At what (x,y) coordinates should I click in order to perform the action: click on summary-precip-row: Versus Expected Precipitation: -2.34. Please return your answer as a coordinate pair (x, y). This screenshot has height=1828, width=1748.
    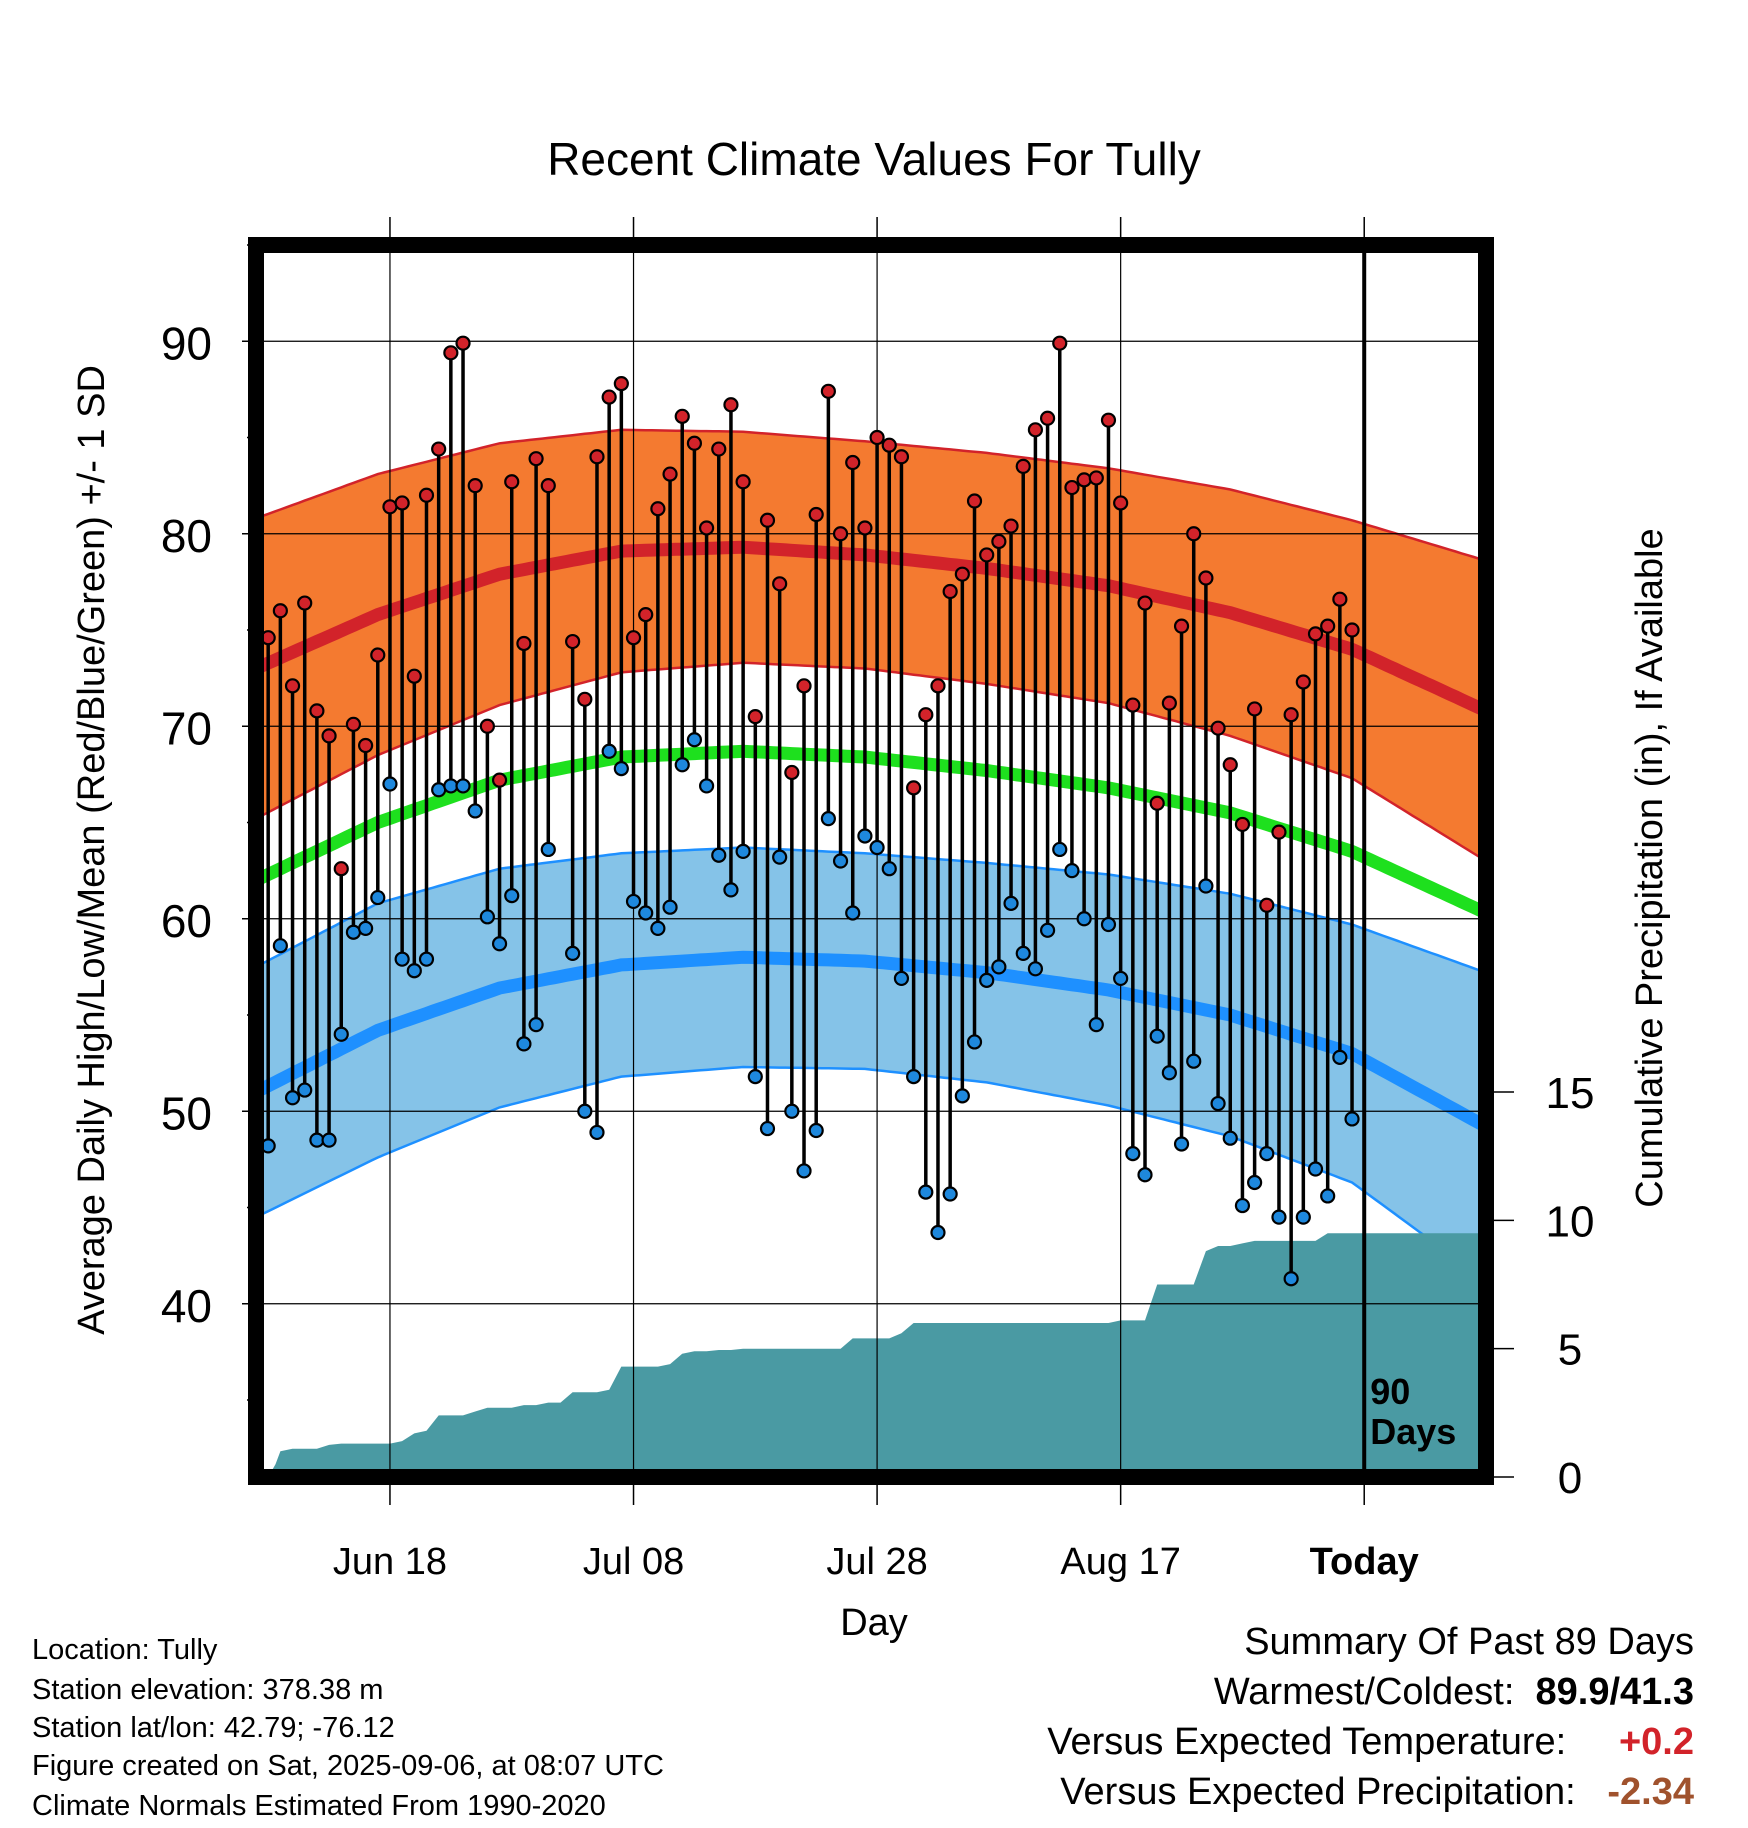
    Looking at the image, I should click on (1377, 1792).